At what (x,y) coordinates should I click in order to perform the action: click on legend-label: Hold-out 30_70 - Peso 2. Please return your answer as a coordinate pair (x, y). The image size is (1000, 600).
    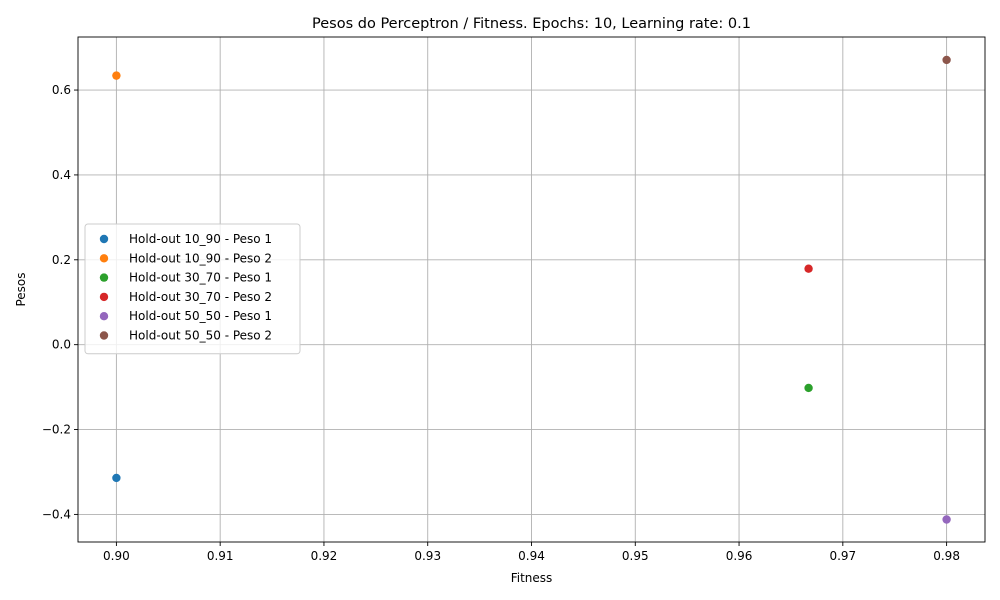
    Looking at the image, I should click on (200, 297).